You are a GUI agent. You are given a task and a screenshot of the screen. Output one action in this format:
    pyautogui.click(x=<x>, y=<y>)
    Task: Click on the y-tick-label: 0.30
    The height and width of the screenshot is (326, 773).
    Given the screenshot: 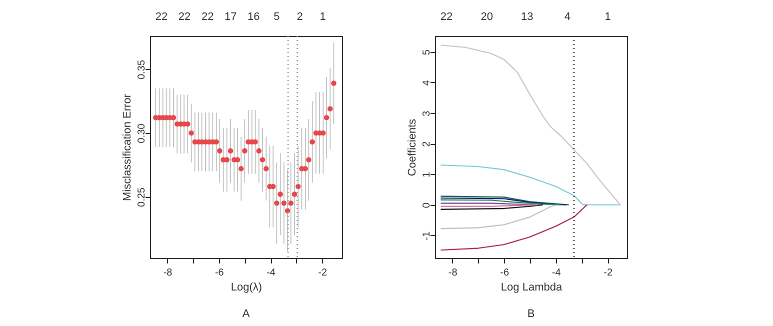 What is the action you would take?
    pyautogui.click(x=142, y=133)
    